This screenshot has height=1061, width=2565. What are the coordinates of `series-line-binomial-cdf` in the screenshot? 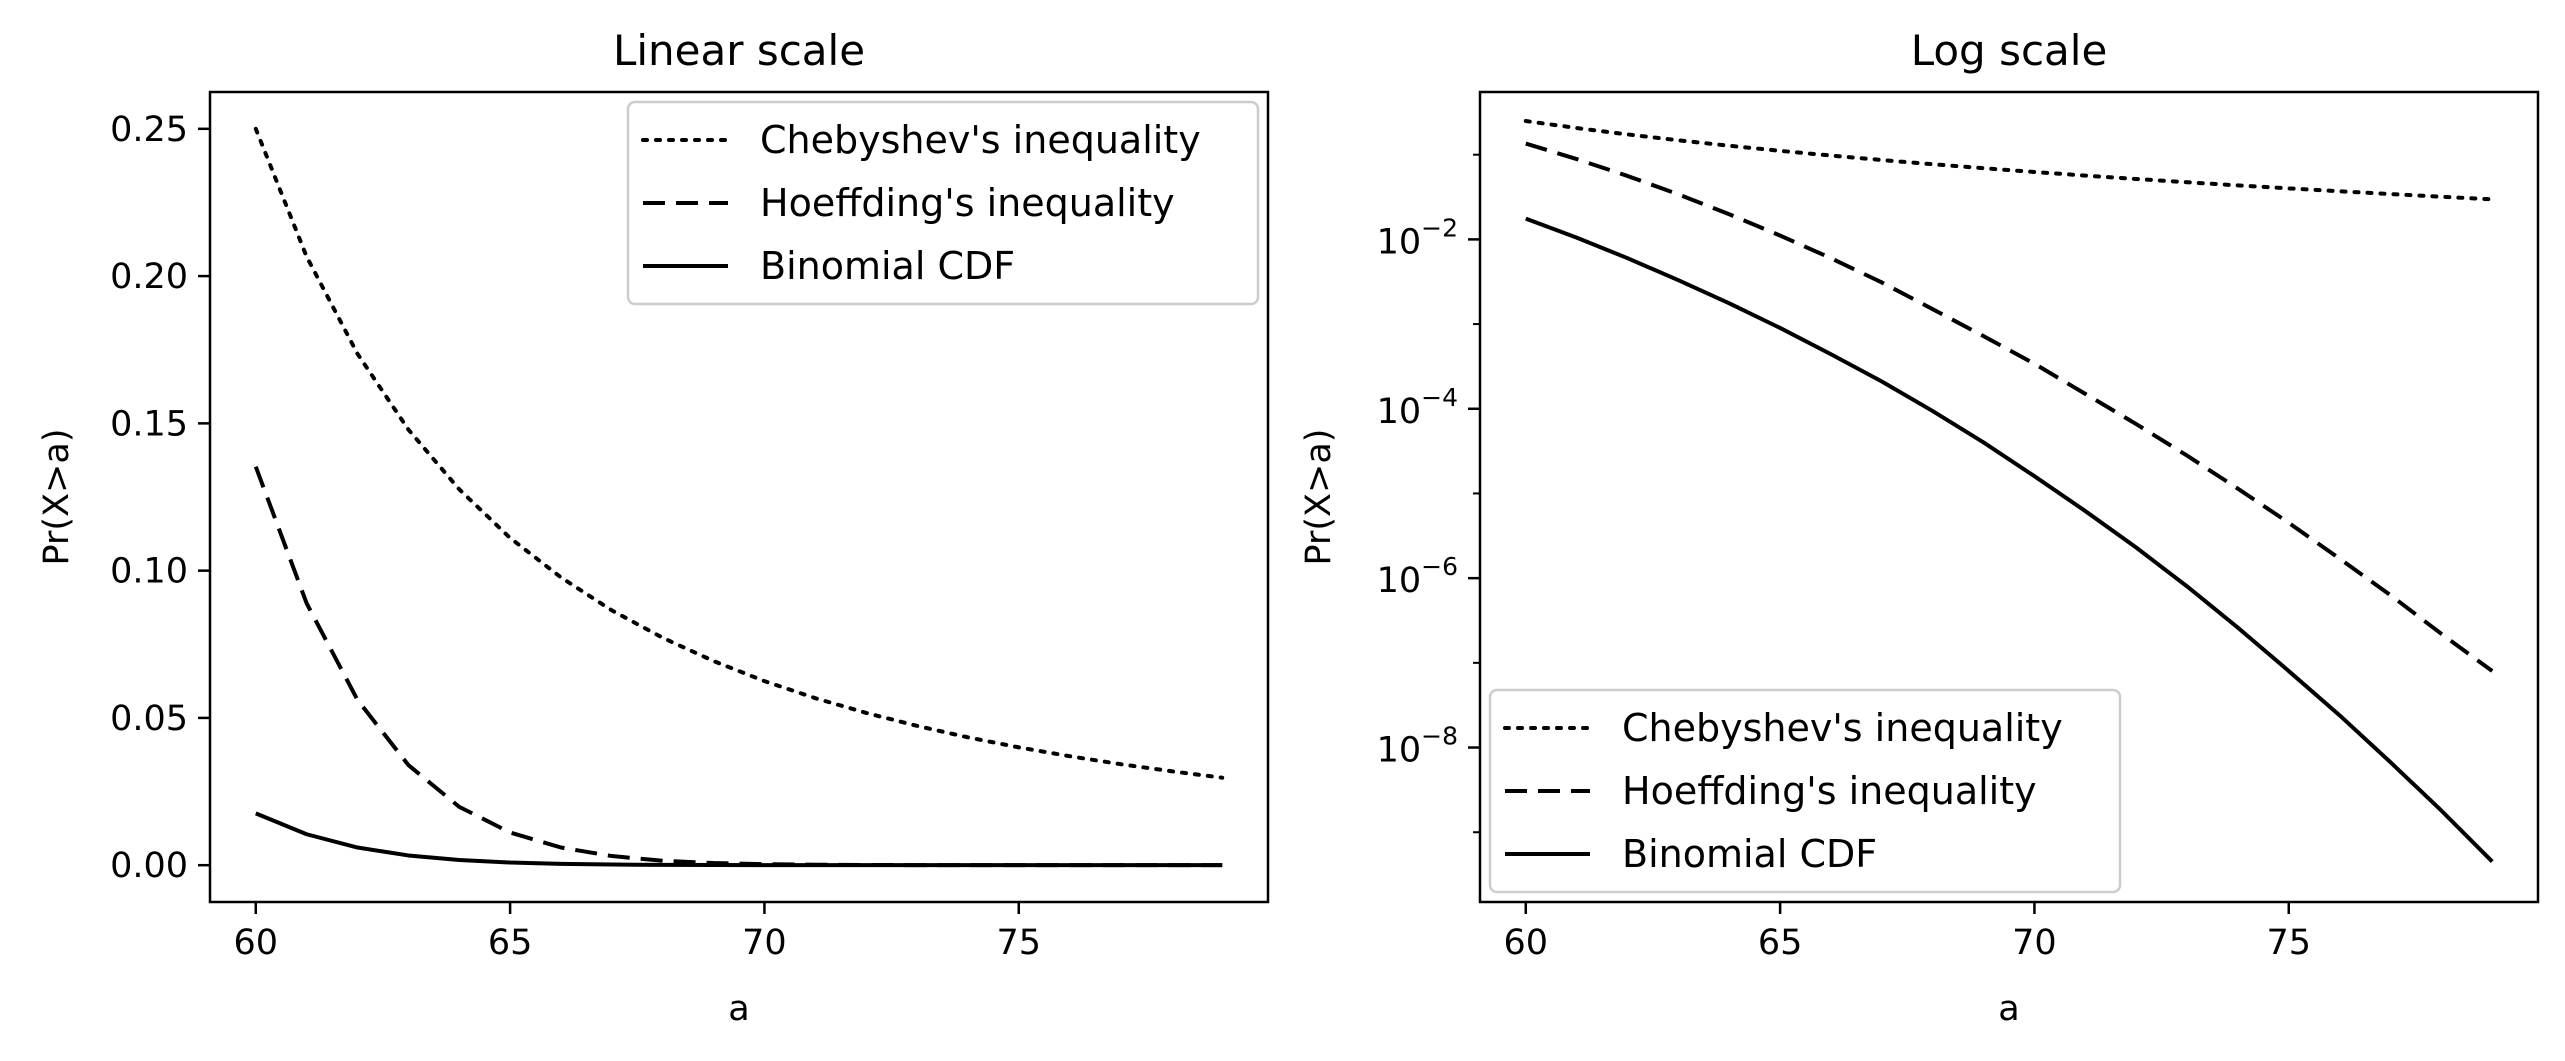 It's located at (739, 839).